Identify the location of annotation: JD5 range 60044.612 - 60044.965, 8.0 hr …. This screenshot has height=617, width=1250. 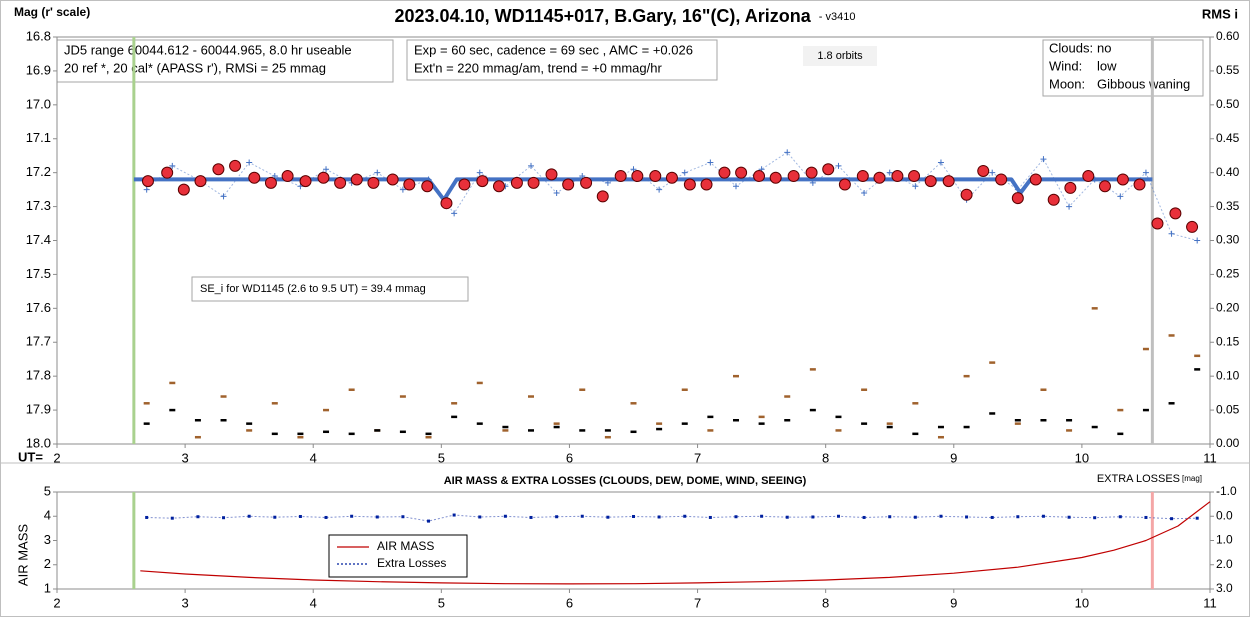
(208, 49).